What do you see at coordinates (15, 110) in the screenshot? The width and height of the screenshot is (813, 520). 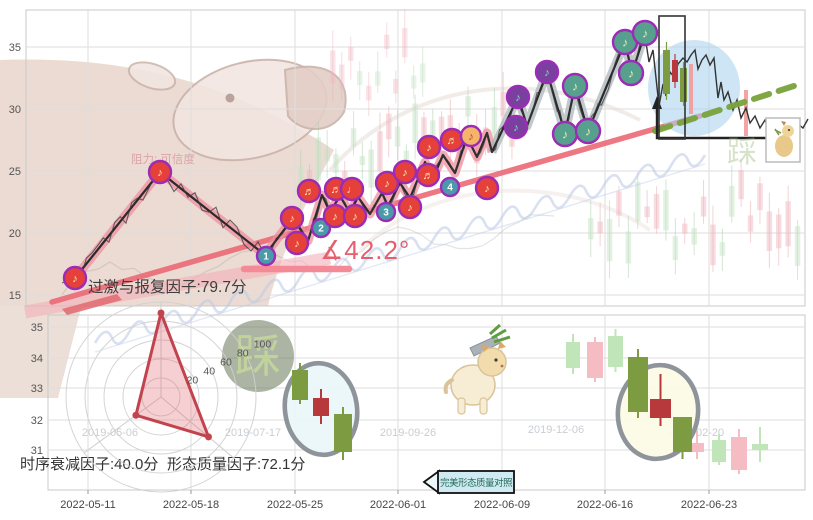 I see `y-tick-label: 30` at bounding box center [15, 110].